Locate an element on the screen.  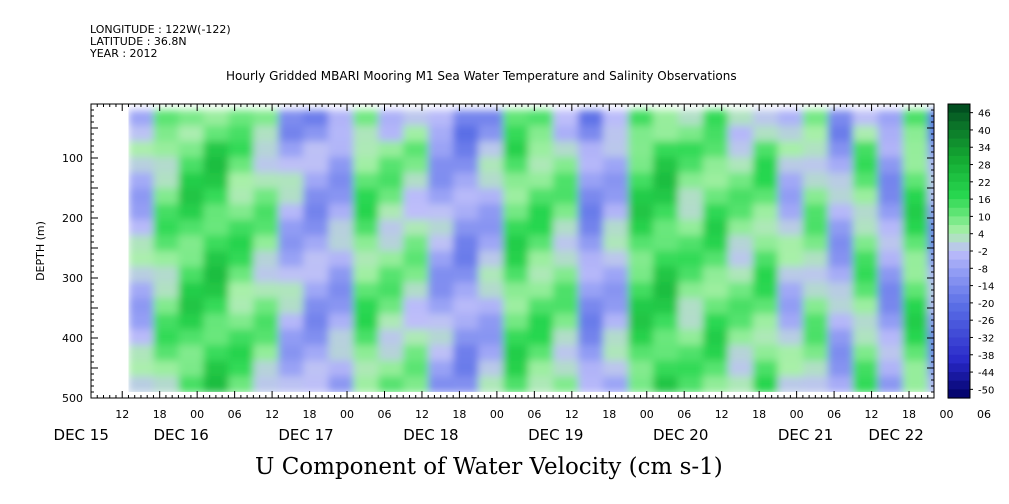
x-hour-label: 18 is located at coordinates (310, 414).